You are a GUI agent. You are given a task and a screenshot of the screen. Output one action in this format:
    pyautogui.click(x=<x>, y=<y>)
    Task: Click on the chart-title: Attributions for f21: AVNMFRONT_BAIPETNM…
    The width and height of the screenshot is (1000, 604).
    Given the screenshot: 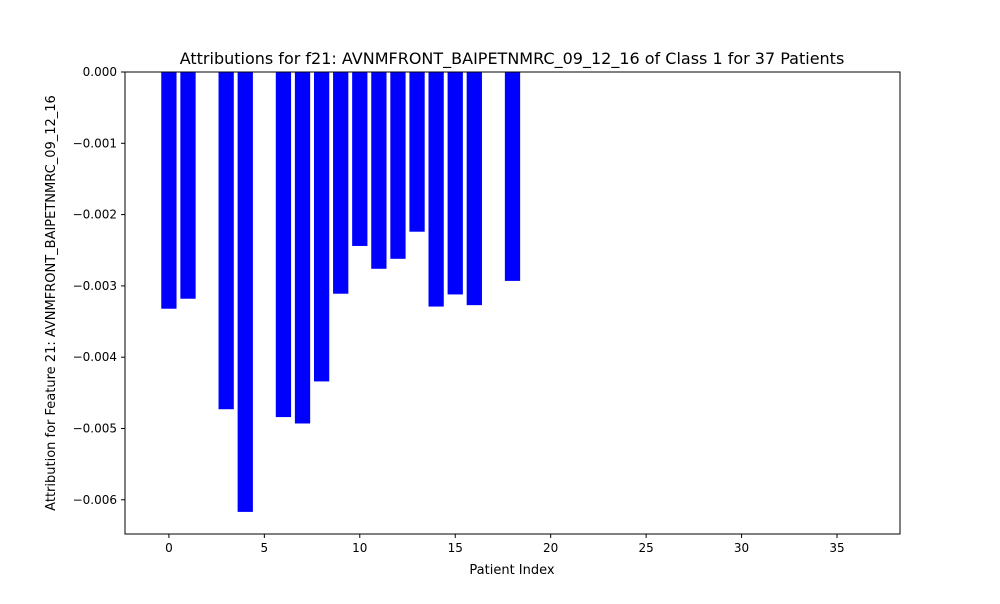 What is the action you would take?
    pyautogui.click(x=512, y=59)
    